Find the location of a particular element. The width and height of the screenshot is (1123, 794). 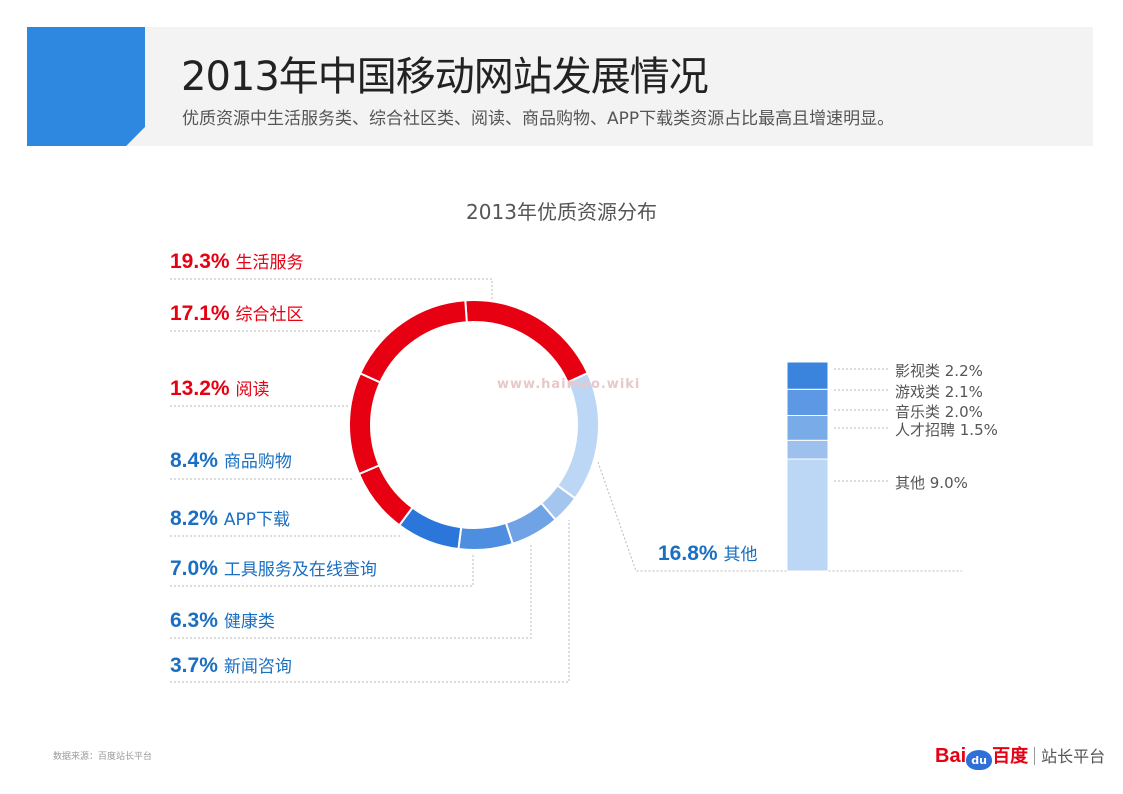

label-other-name: 其他 is located at coordinates (740, 555).